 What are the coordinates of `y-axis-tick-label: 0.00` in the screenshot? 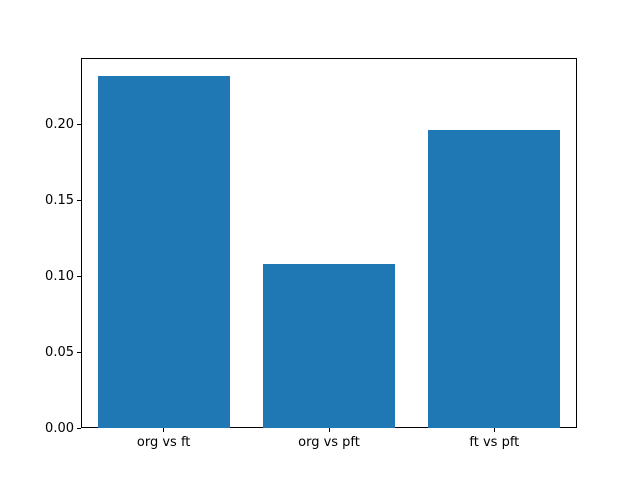 It's located at (59, 428).